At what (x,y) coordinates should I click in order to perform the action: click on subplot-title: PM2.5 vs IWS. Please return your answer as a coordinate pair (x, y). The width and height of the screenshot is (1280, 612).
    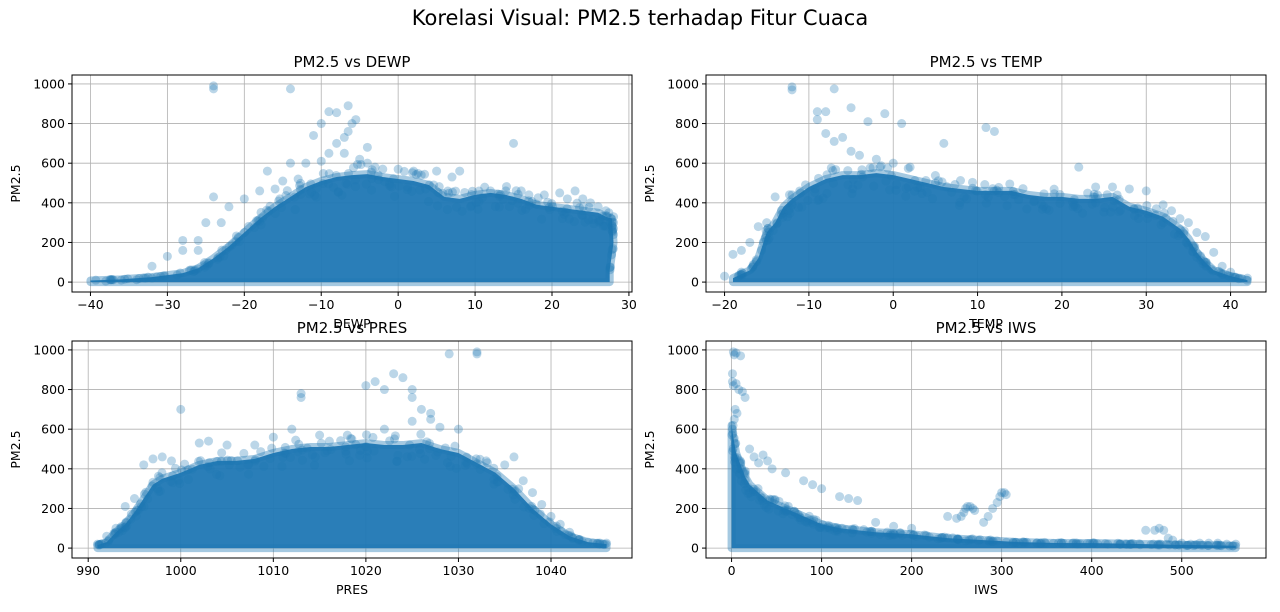
    Looking at the image, I should click on (986, 328).